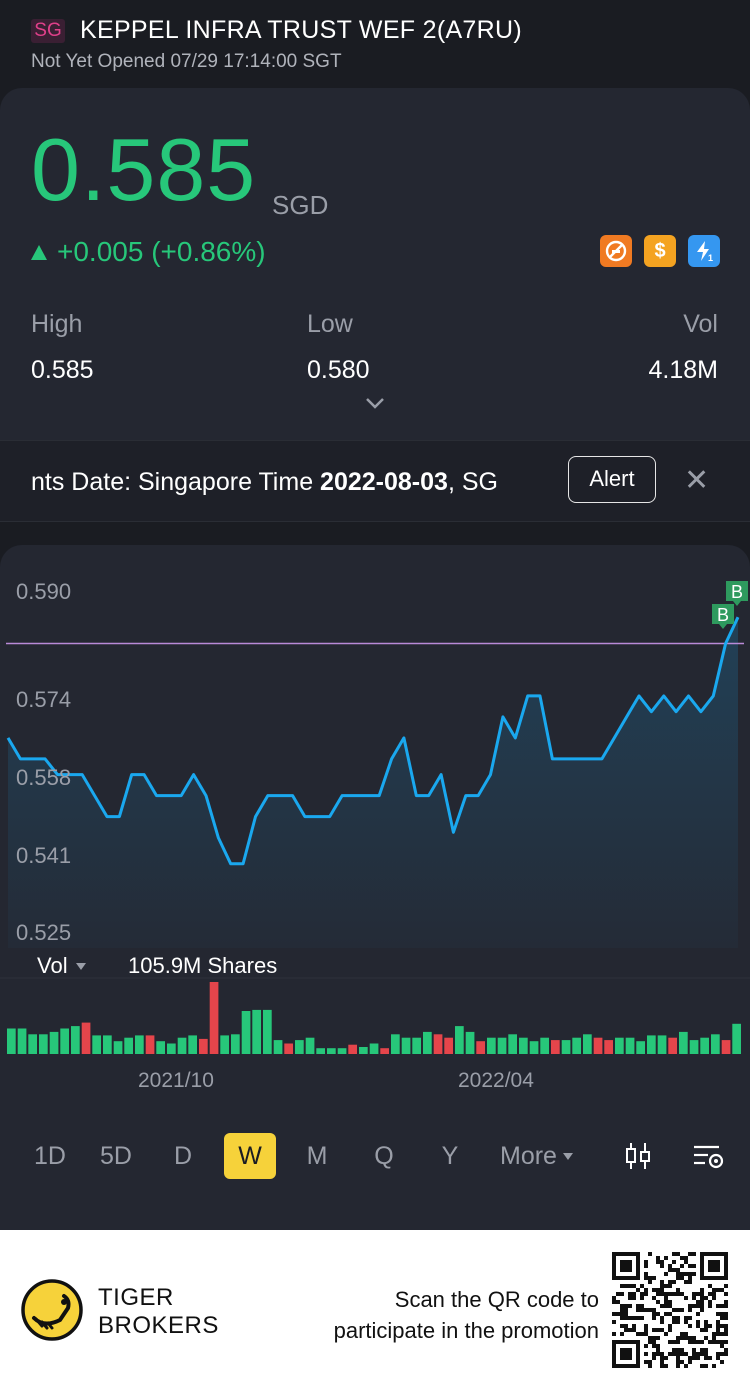 Image resolution: width=750 pixels, height=1390 pixels. Describe the element at coordinates (148, 252) in the screenshot. I see `price-change: +0.005 (+0.86%)` at that location.